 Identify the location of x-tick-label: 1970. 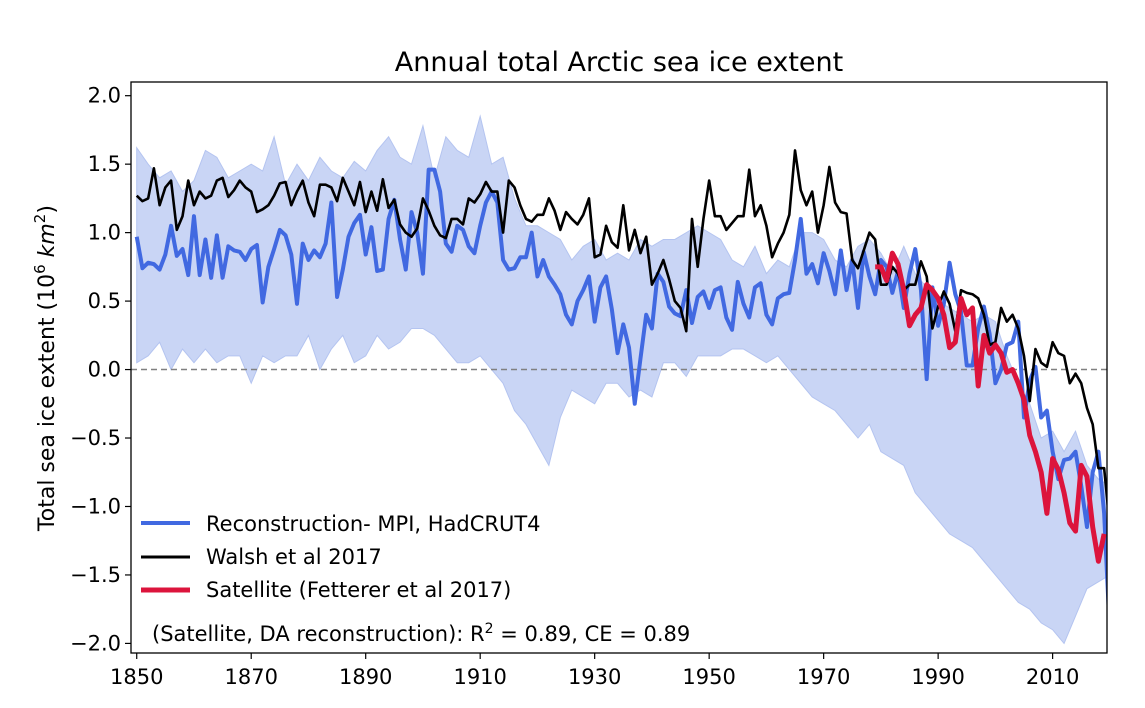
(823, 677).